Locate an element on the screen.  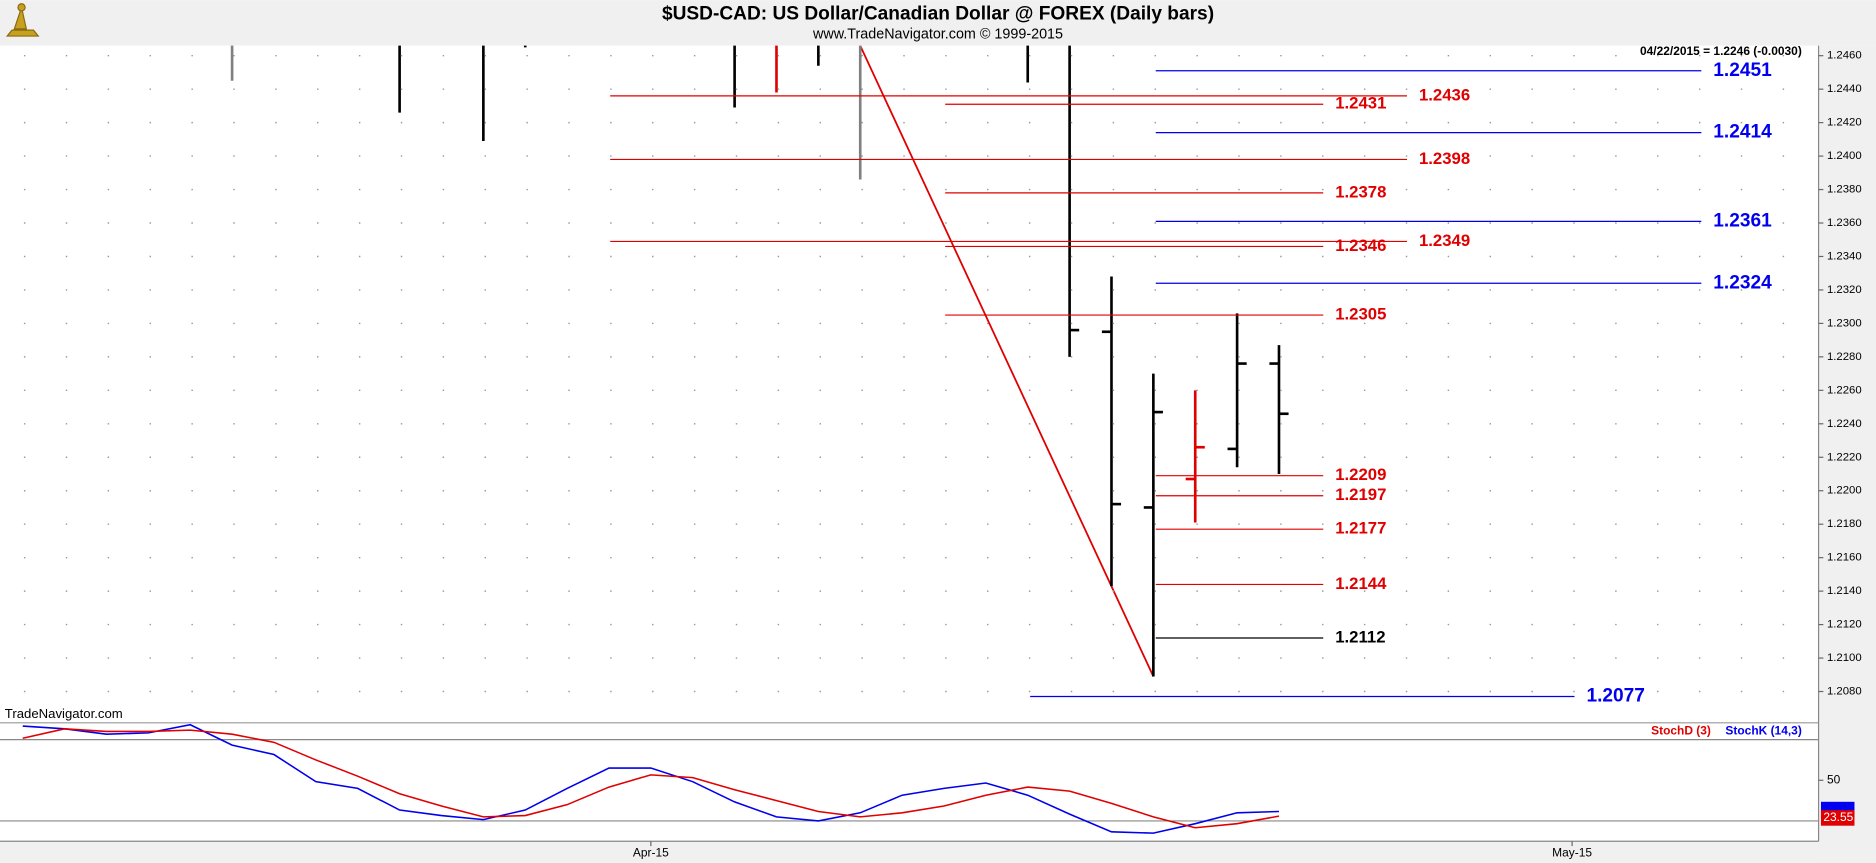
level-label: 1.2398 is located at coordinates (1444, 158).